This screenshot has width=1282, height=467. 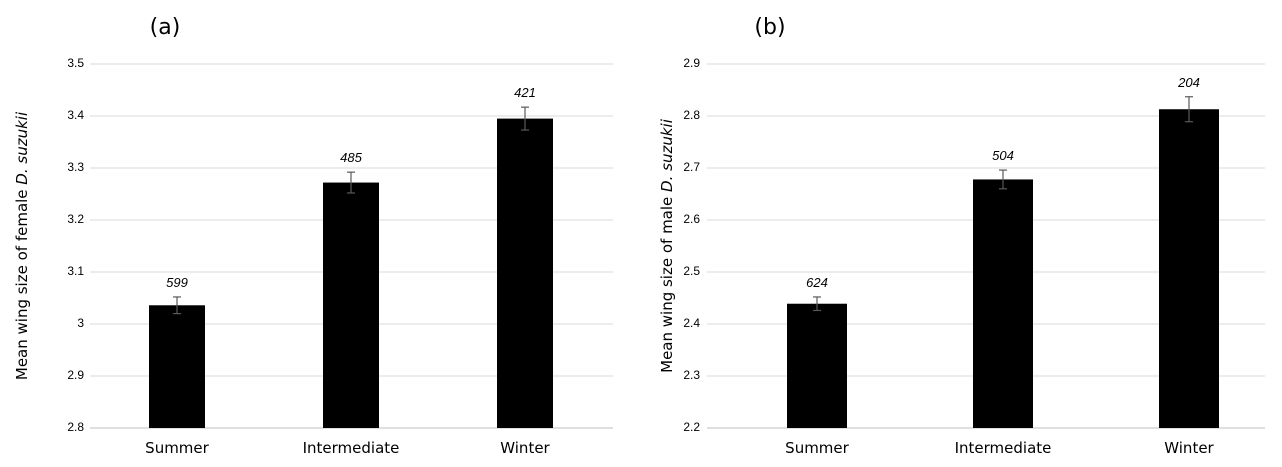 What do you see at coordinates (691, 323) in the screenshot?
I see `y-tick-label: 2.4` at bounding box center [691, 323].